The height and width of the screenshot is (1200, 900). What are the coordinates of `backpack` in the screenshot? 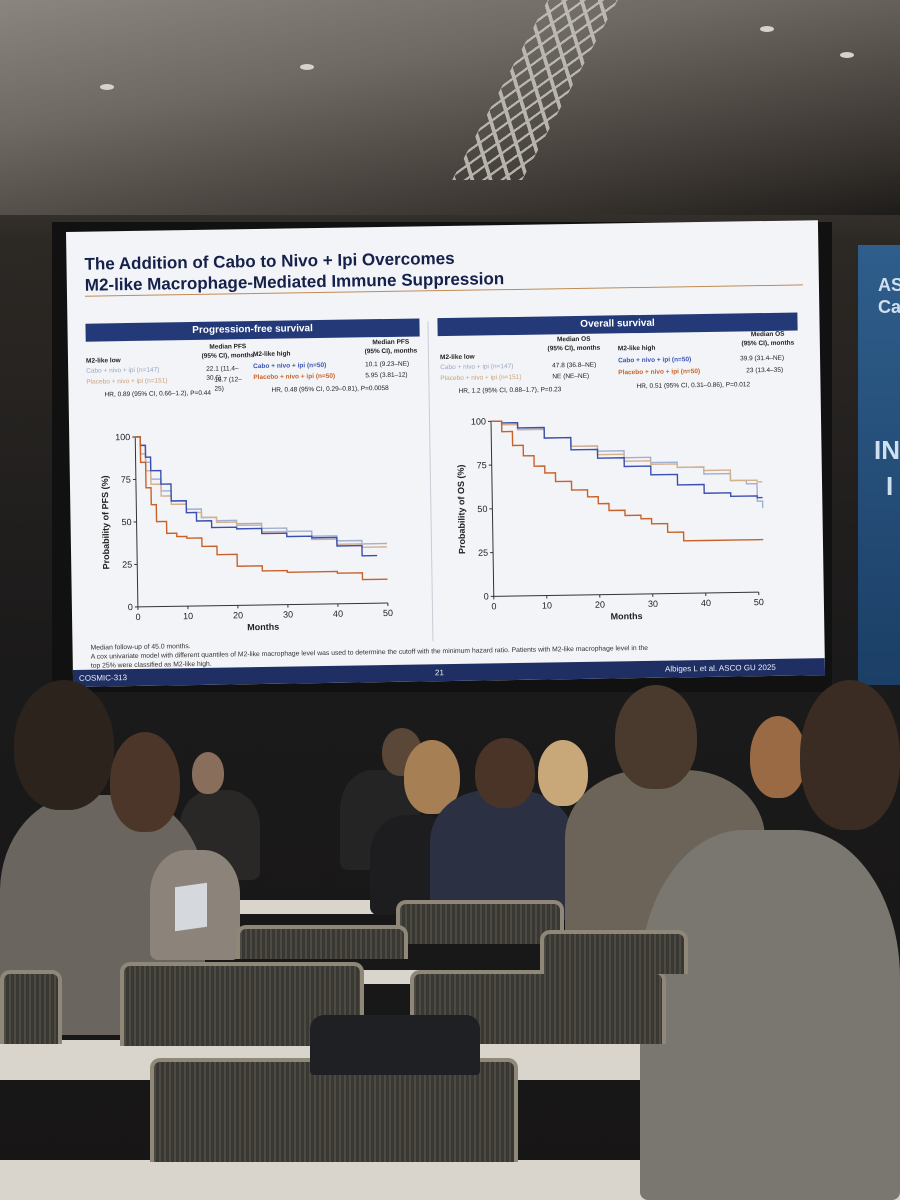 It's located at (395, 1045).